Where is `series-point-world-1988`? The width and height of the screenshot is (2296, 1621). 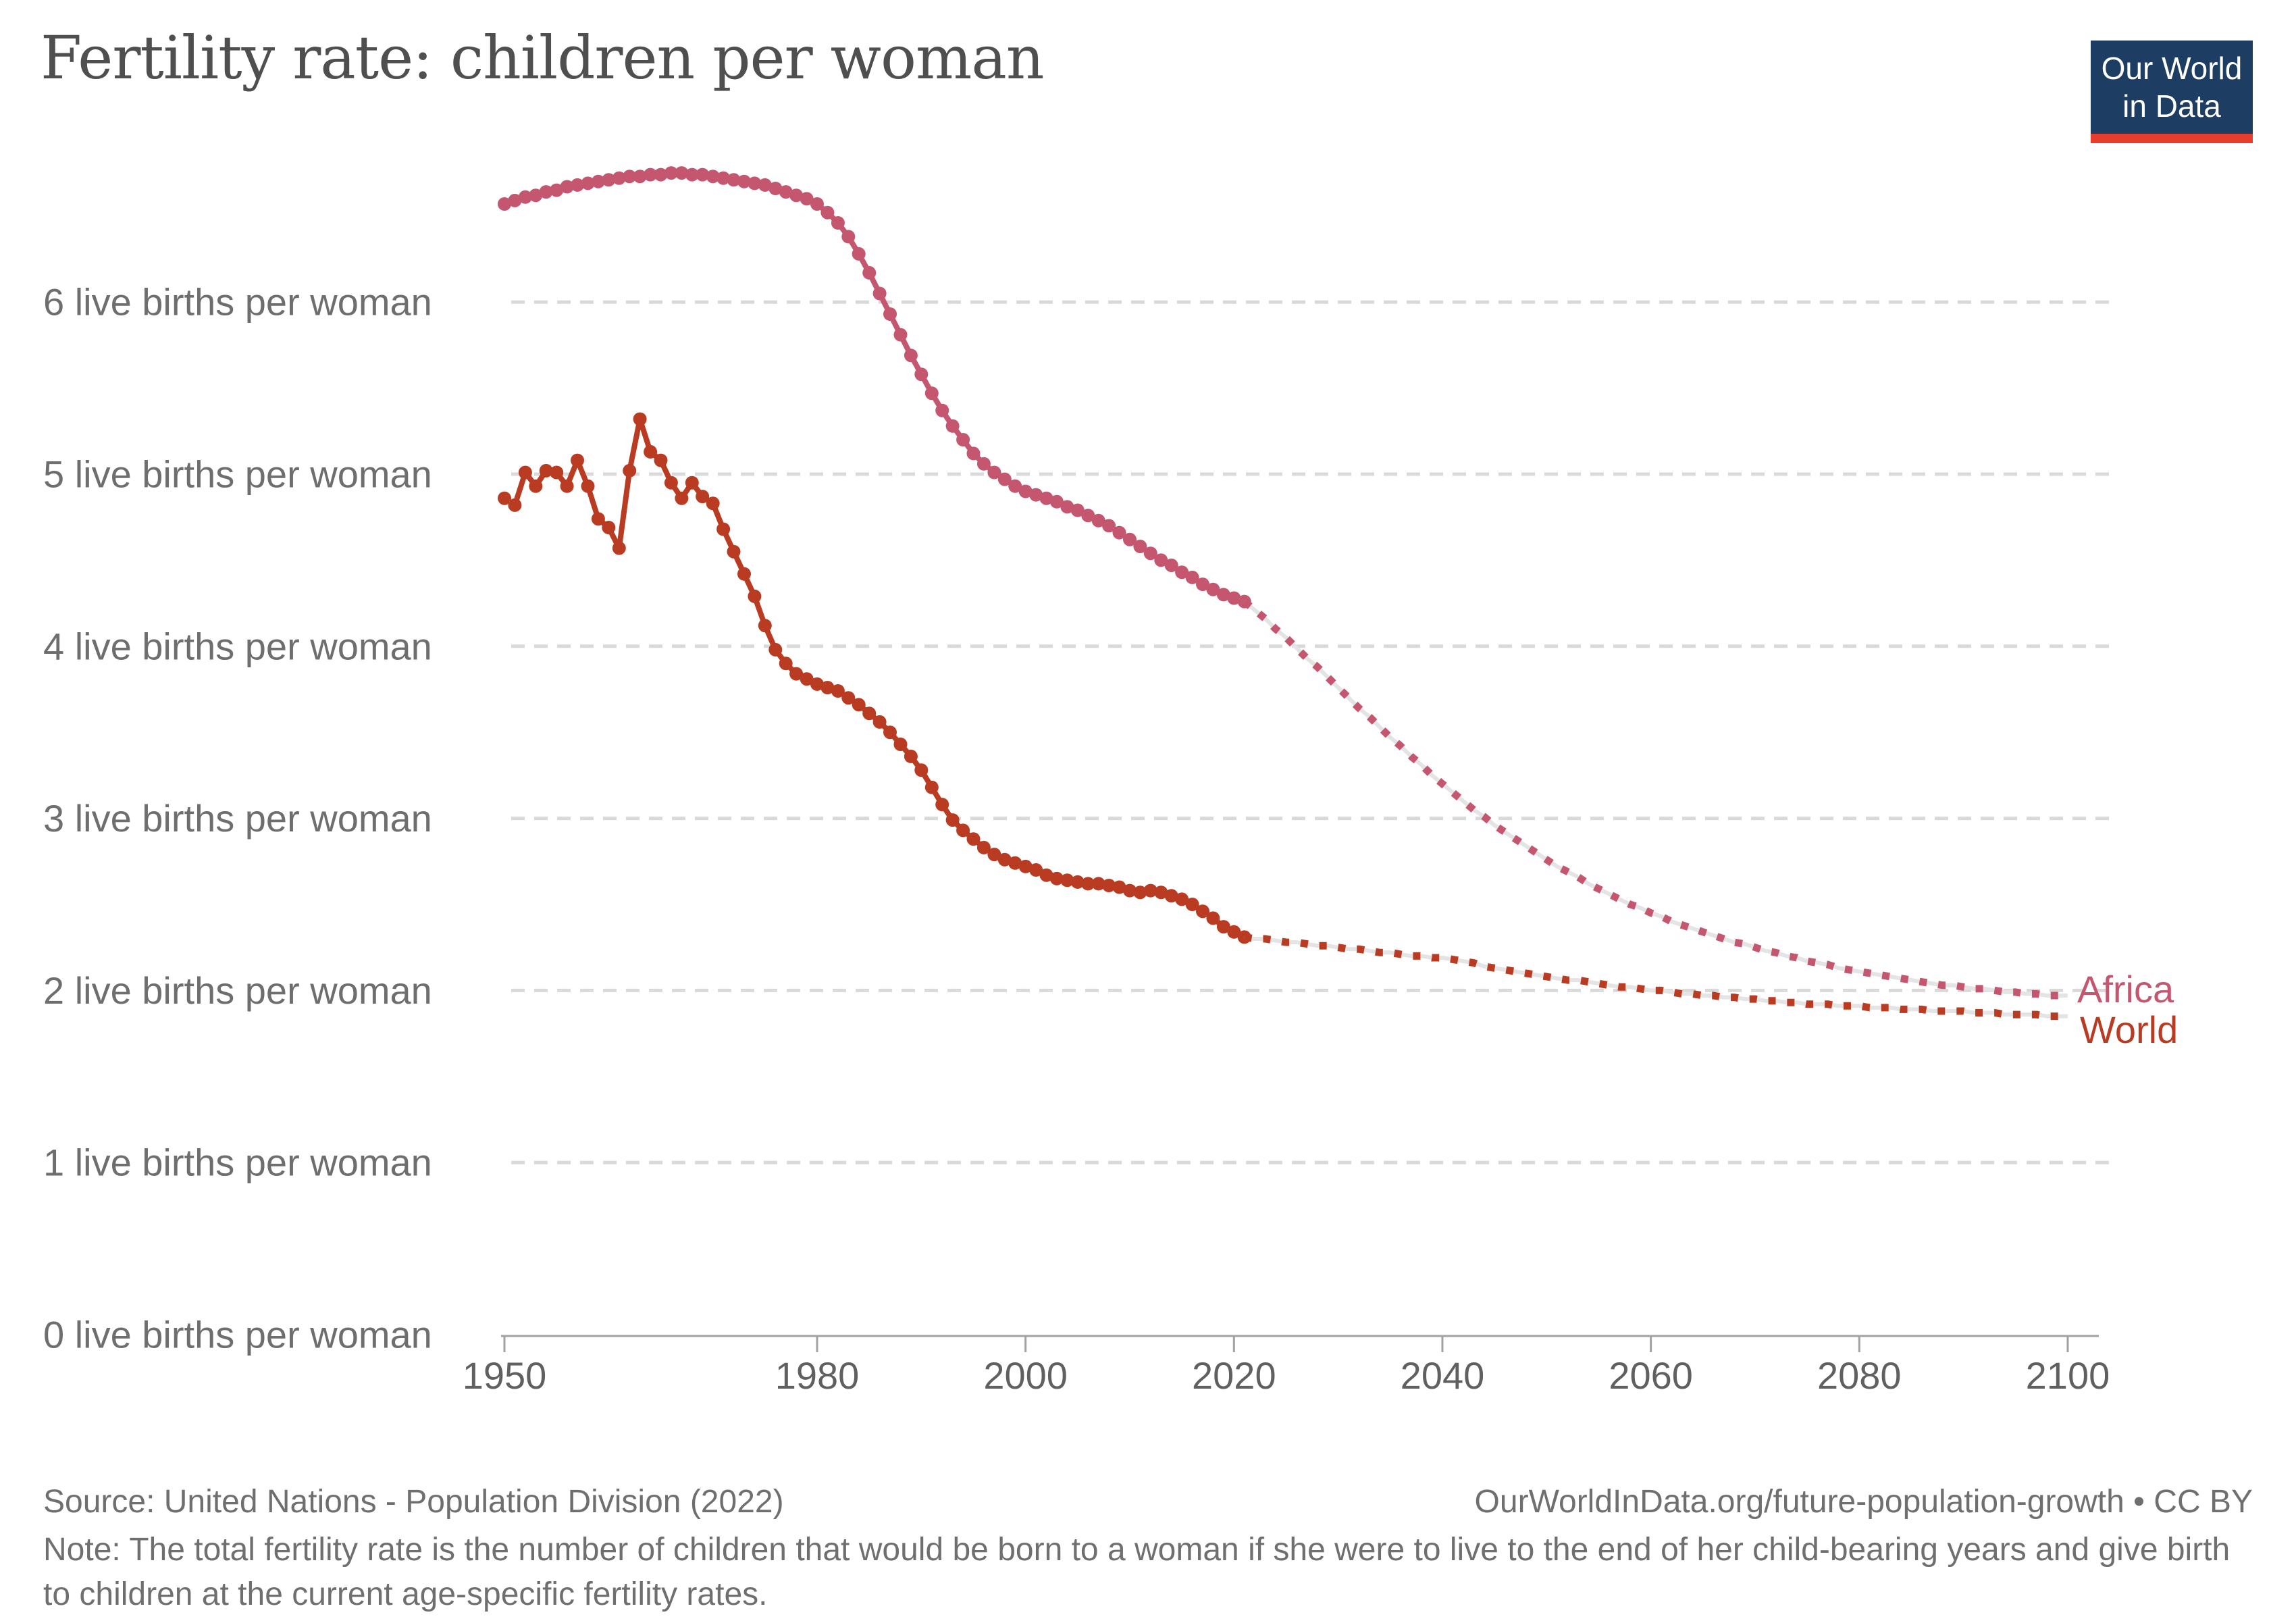 series-point-world-1988 is located at coordinates (900, 744).